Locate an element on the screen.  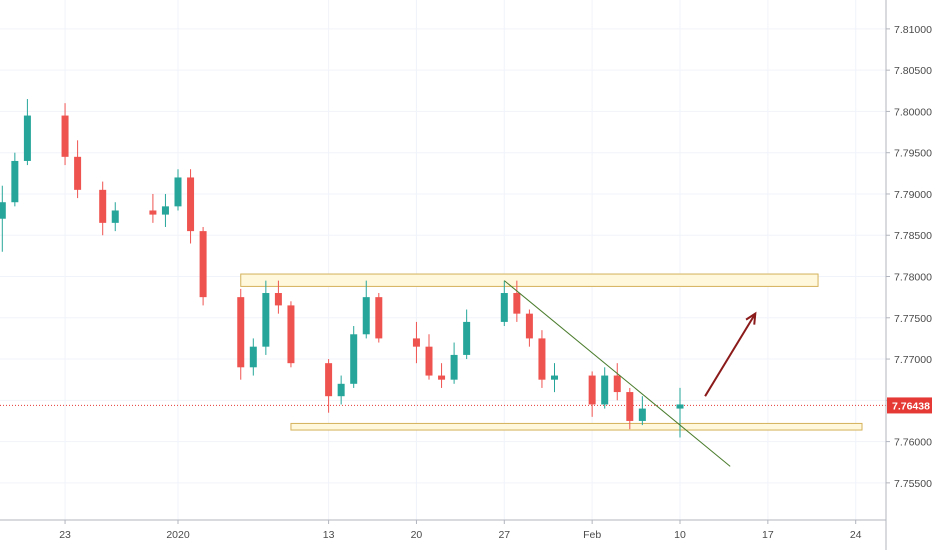
resistance-zone is located at coordinates (529, 280).